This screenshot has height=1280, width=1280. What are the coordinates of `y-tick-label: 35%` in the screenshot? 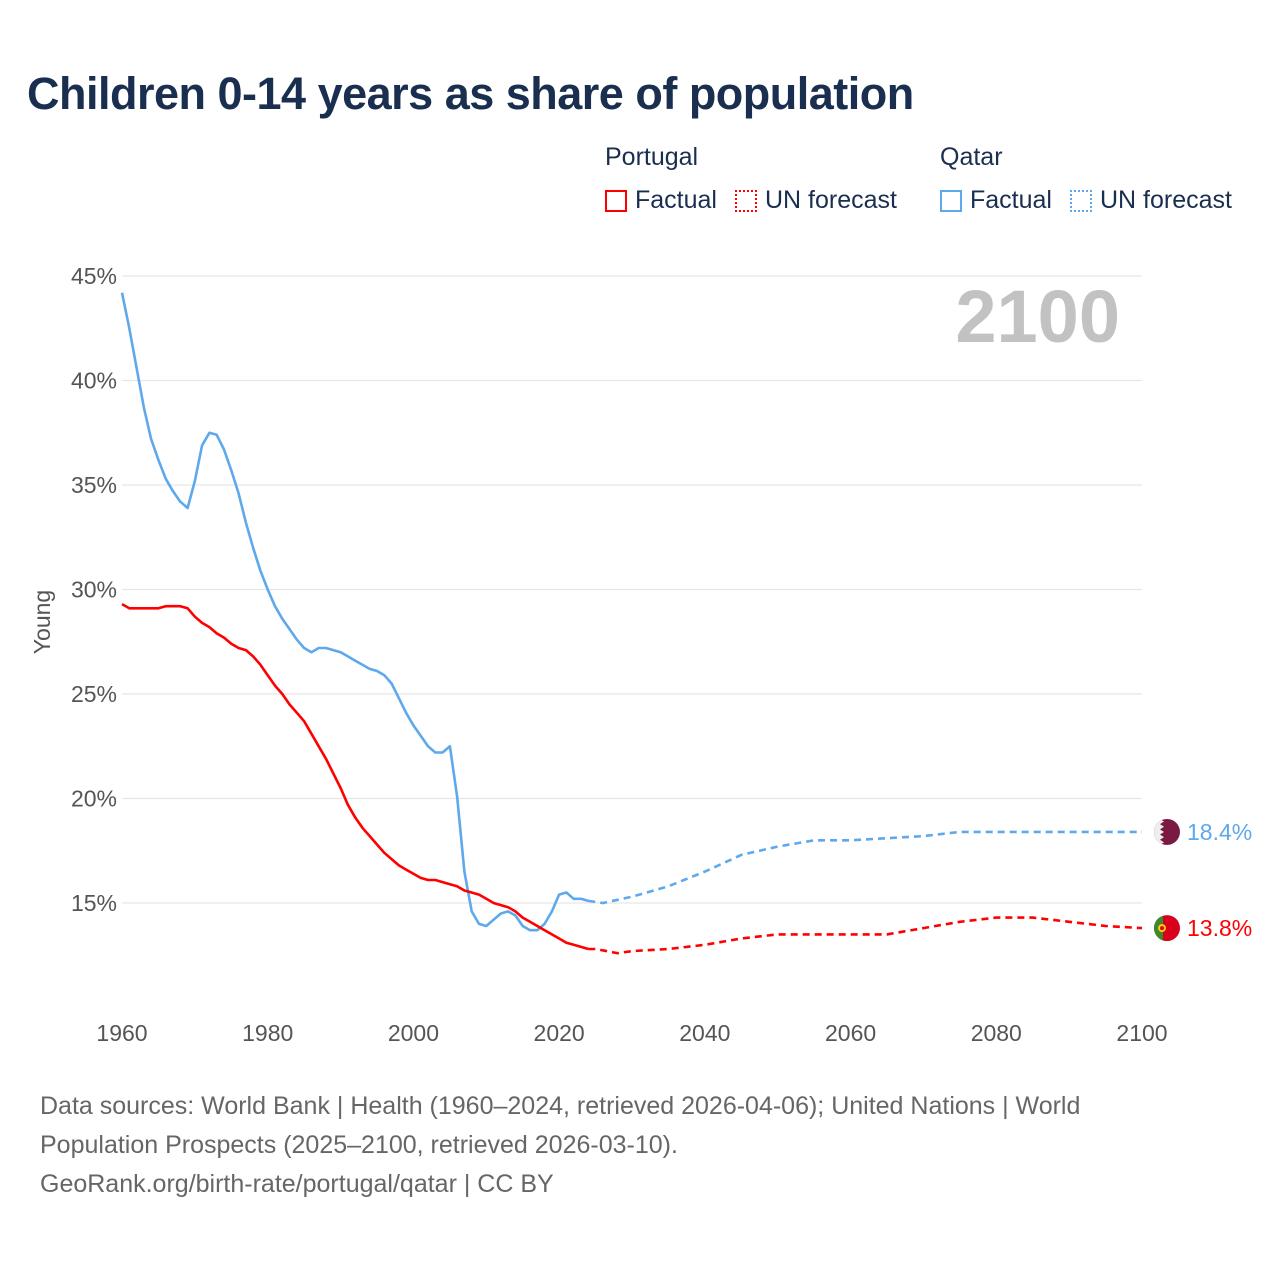 It's located at (94, 485).